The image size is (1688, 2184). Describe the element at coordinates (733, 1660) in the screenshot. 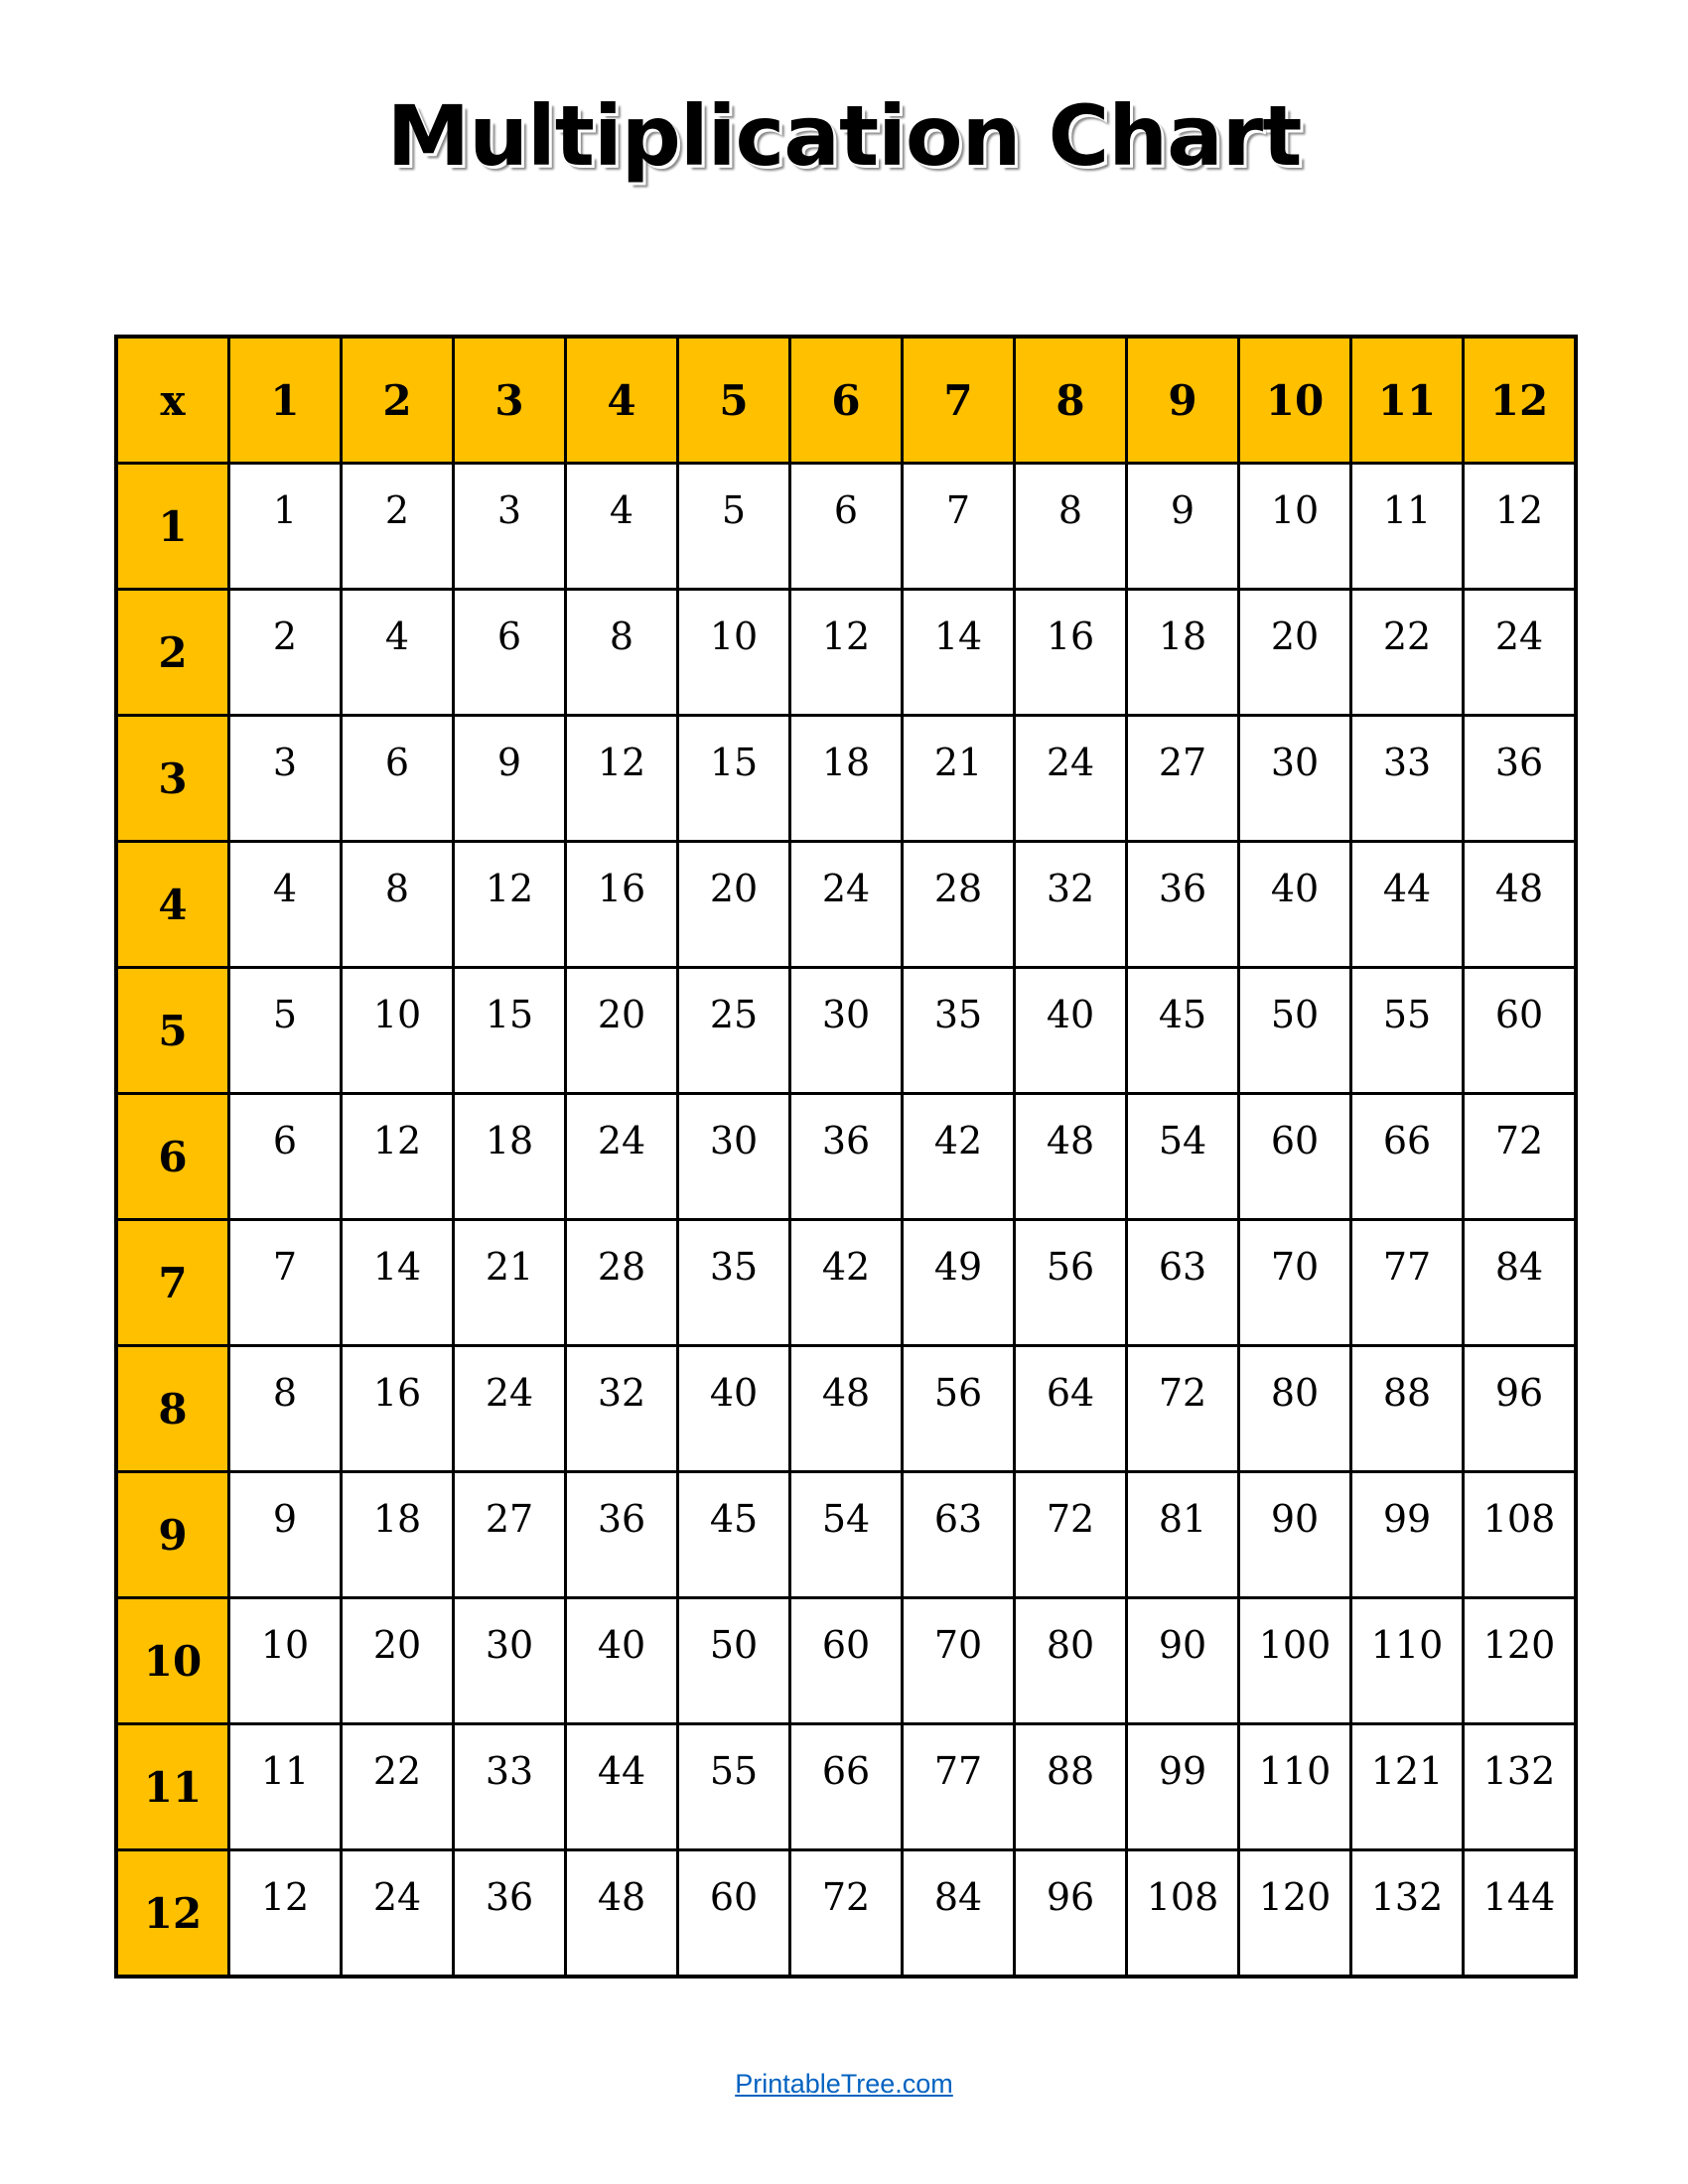

I see `product-cell: 50` at that location.